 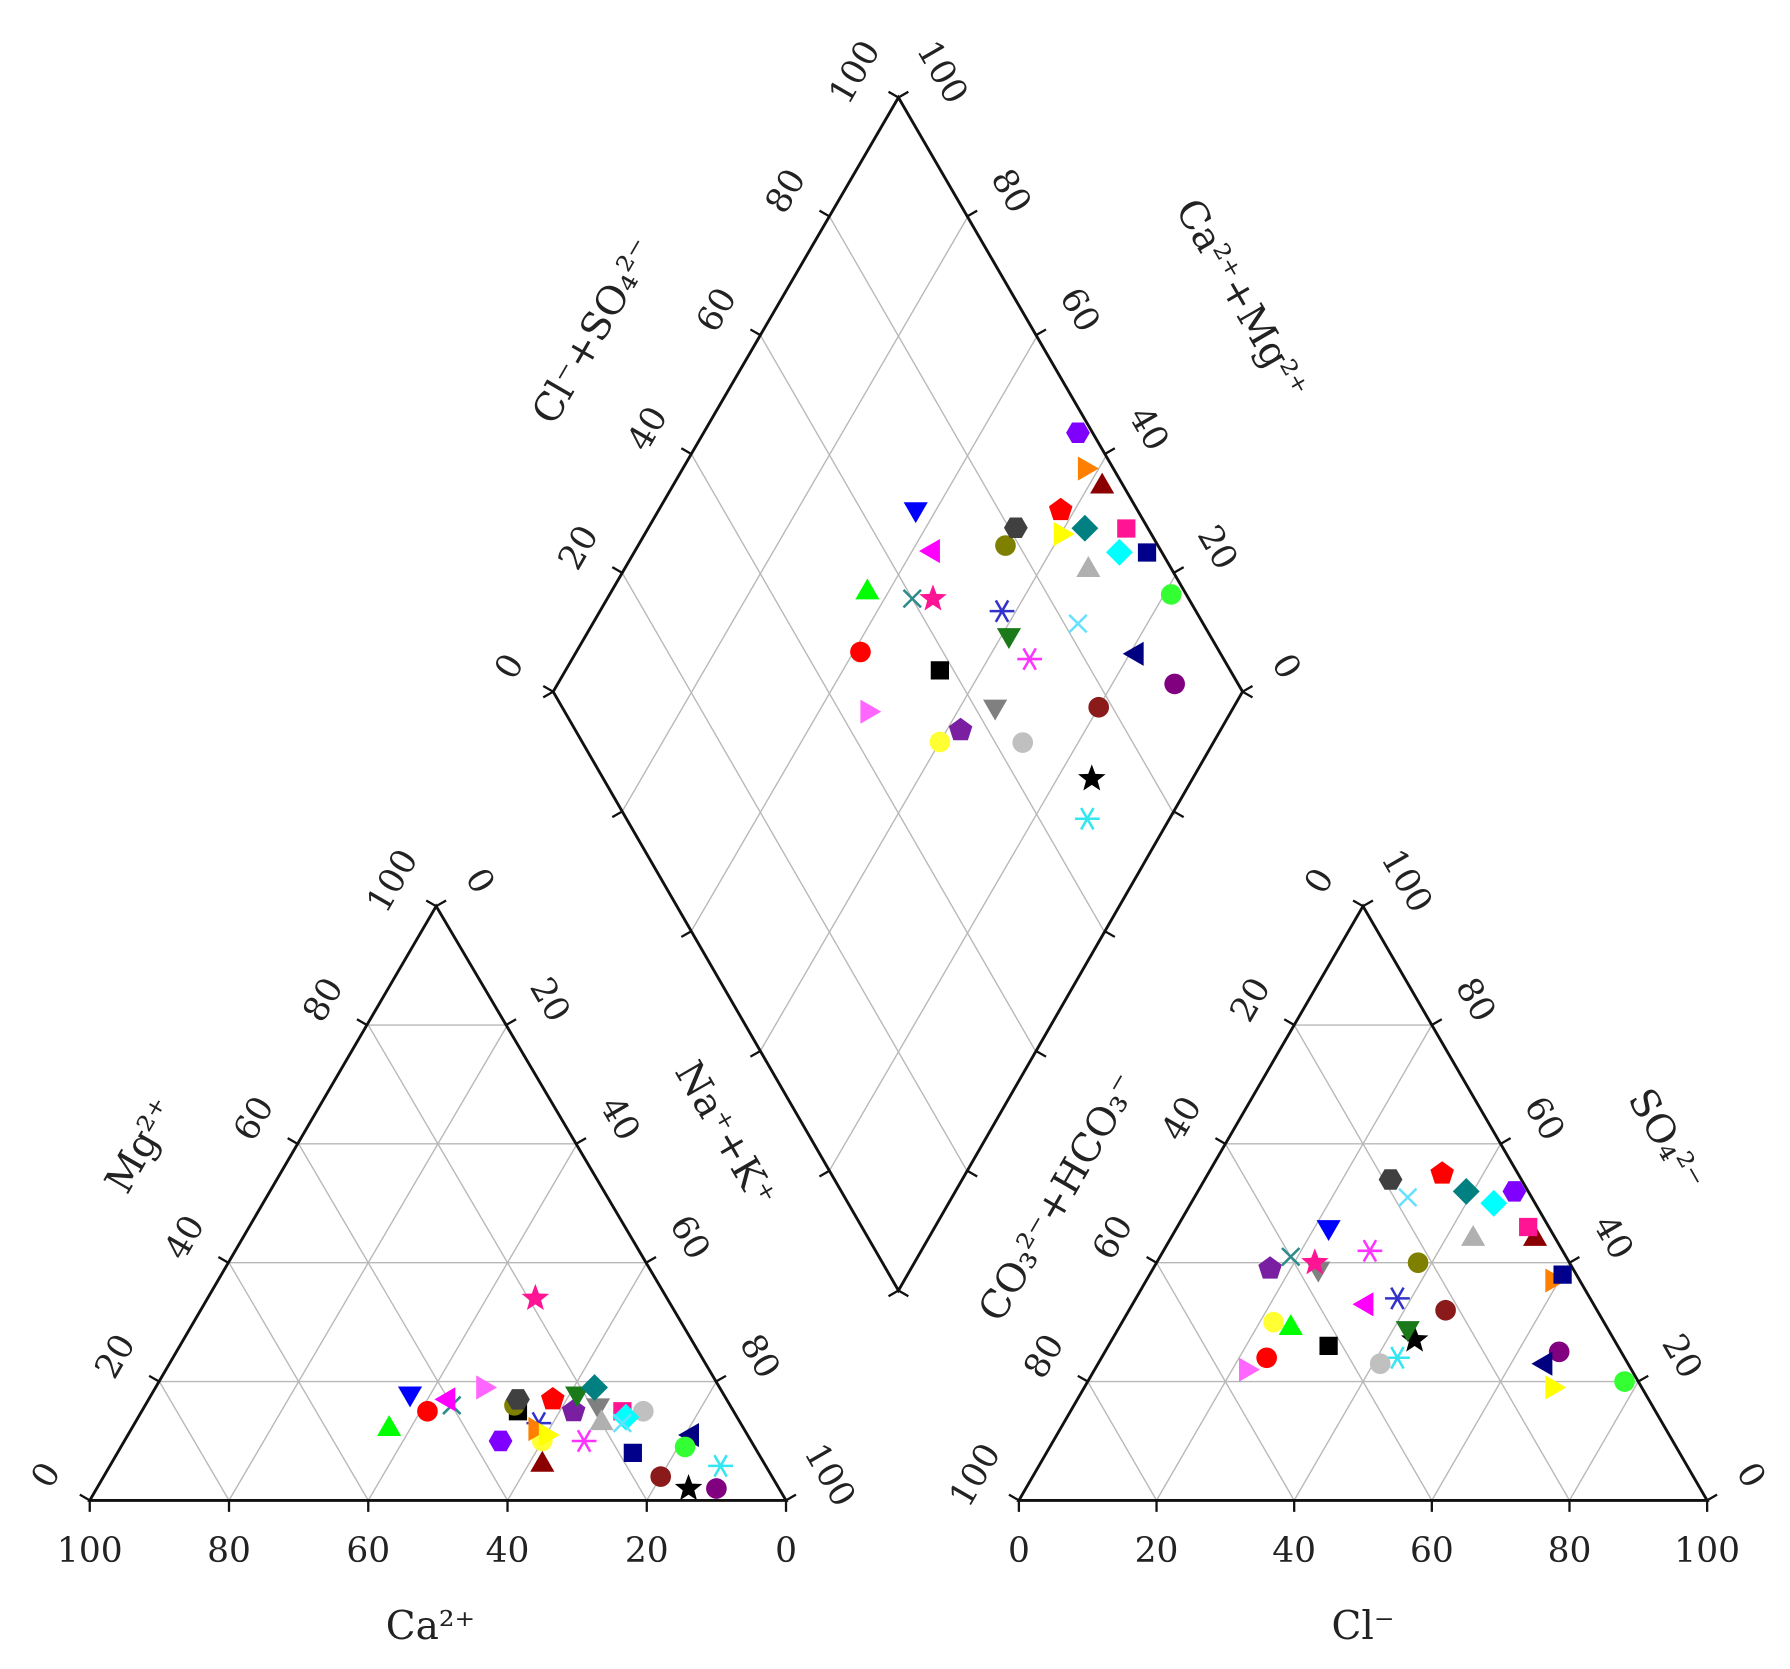 What do you see at coordinates (941, 72) in the screenshot?
I see `tick-label: 100` at bounding box center [941, 72].